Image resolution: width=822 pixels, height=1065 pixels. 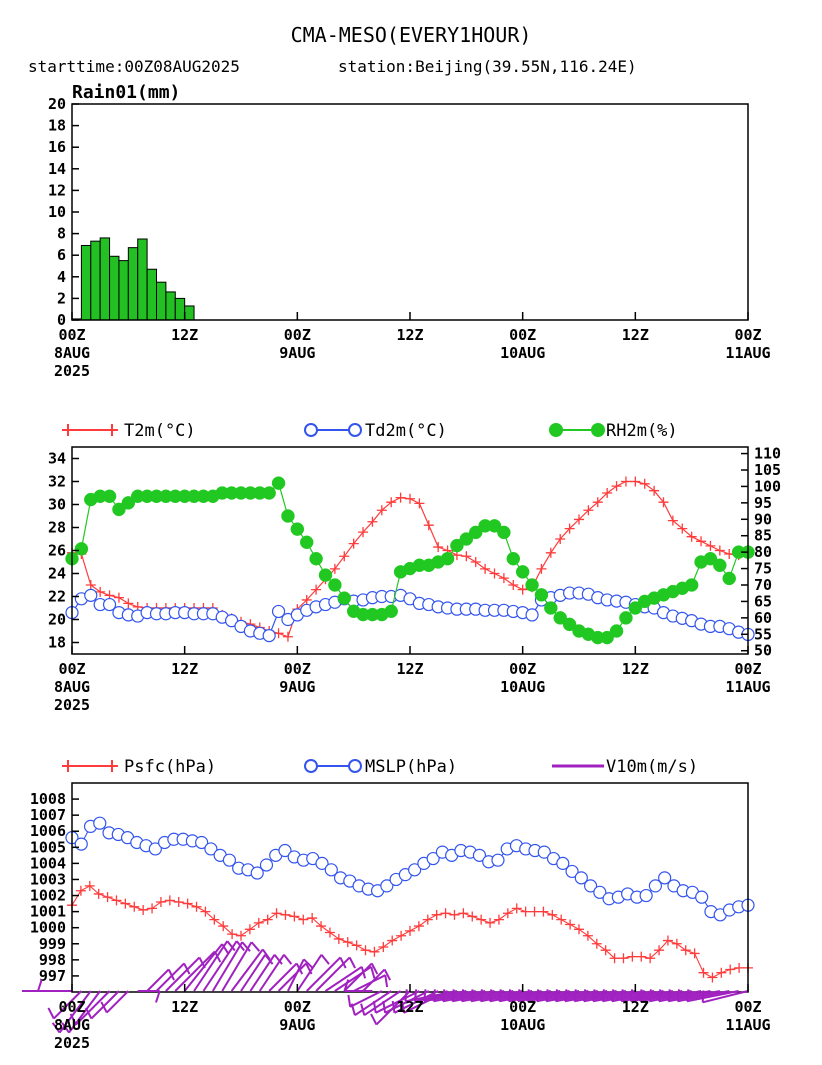 I want to click on left-y-tick-label: 22, so click(x=57, y=597).